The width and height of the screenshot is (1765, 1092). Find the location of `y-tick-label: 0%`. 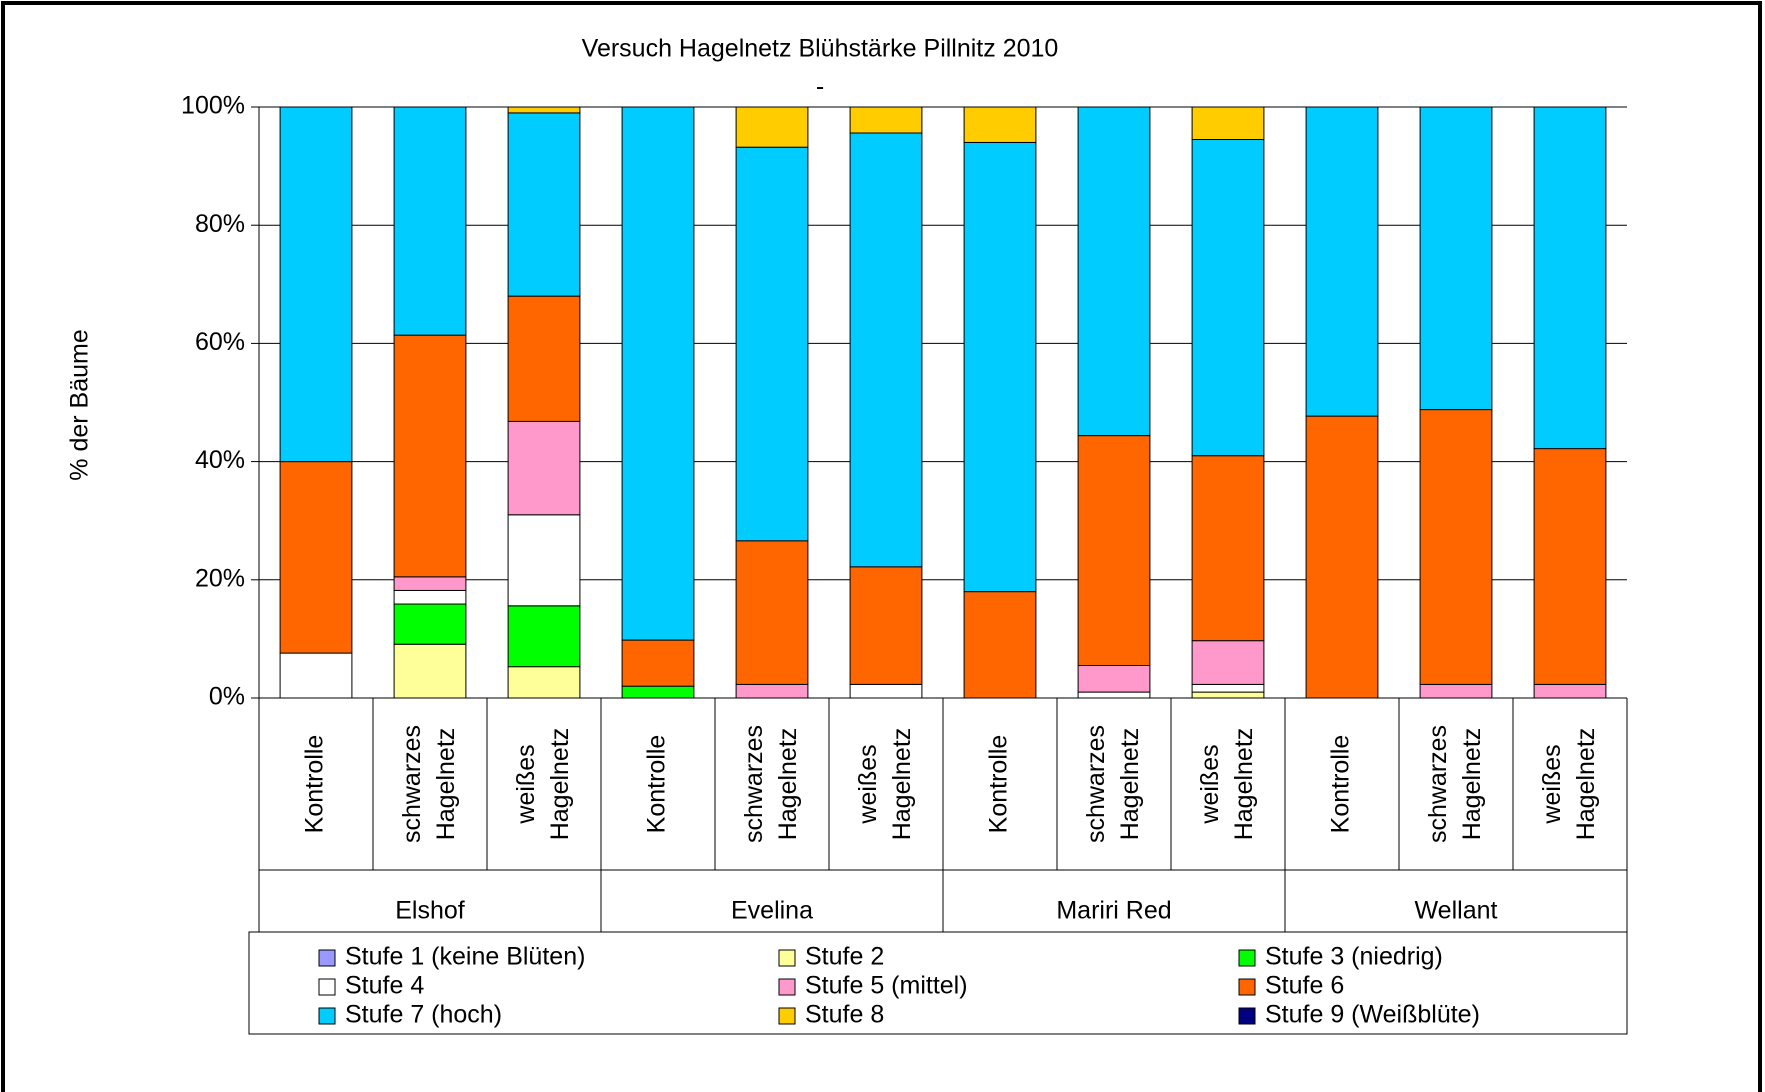

y-tick-label: 0% is located at coordinates (227, 697).